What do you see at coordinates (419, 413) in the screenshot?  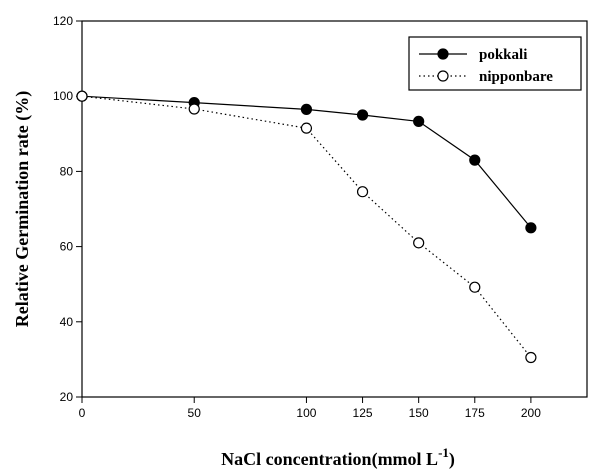 I see `x-tick-label: 150` at bounding box center [419, 413].